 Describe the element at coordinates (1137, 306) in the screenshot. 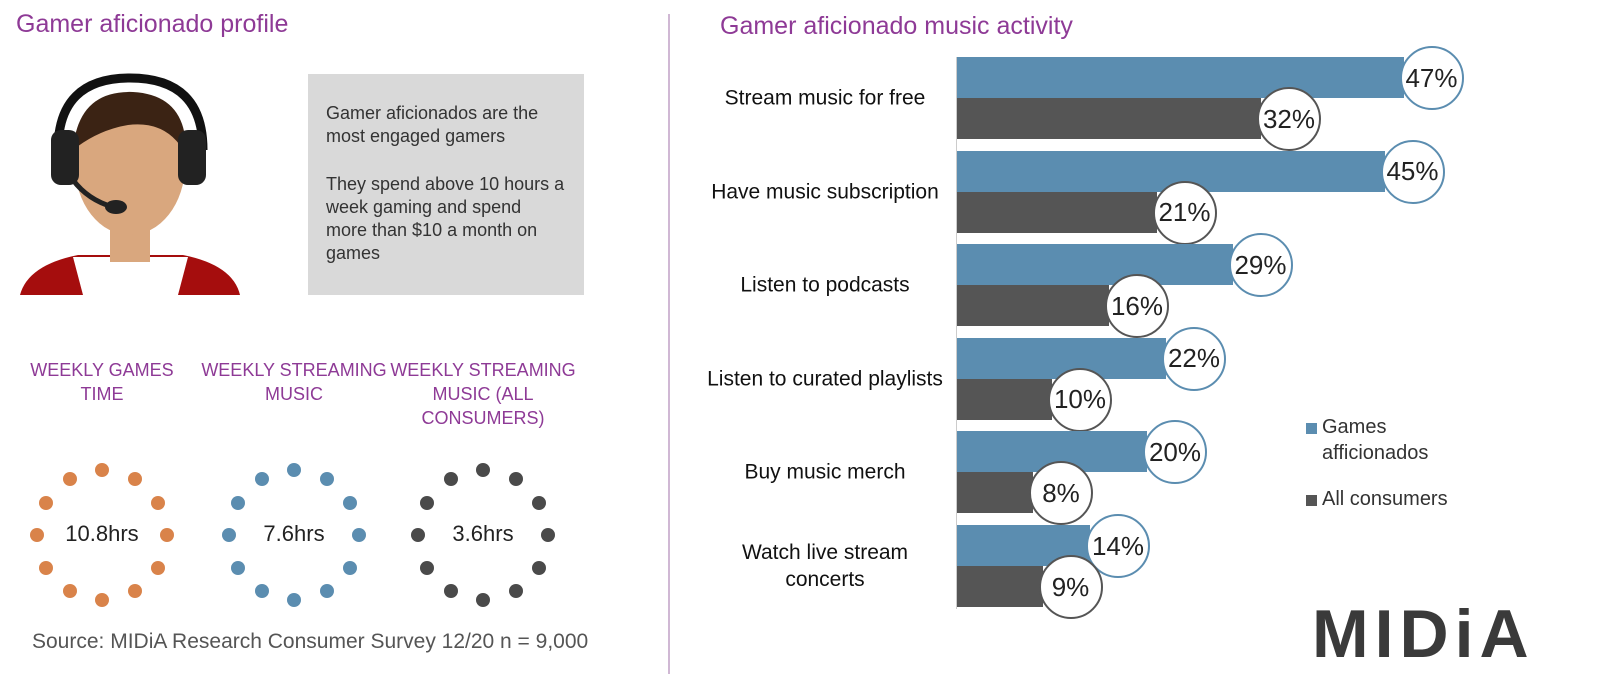

I see `value-label: 16%` at that location.